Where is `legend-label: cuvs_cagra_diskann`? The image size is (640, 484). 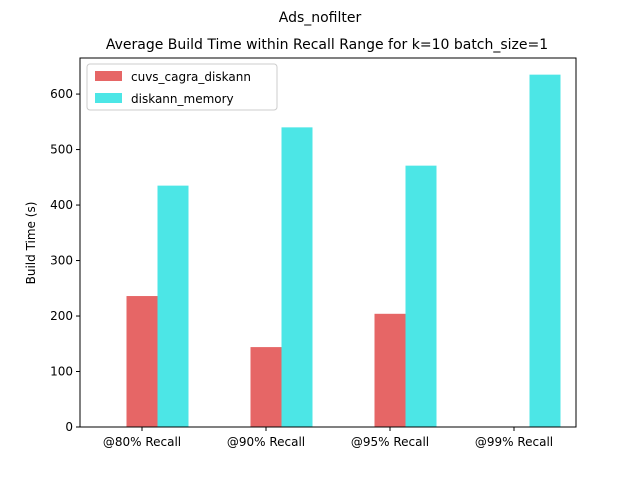
legend-label: cuvs_cagra_diskann is located at coordinates (191, 77).